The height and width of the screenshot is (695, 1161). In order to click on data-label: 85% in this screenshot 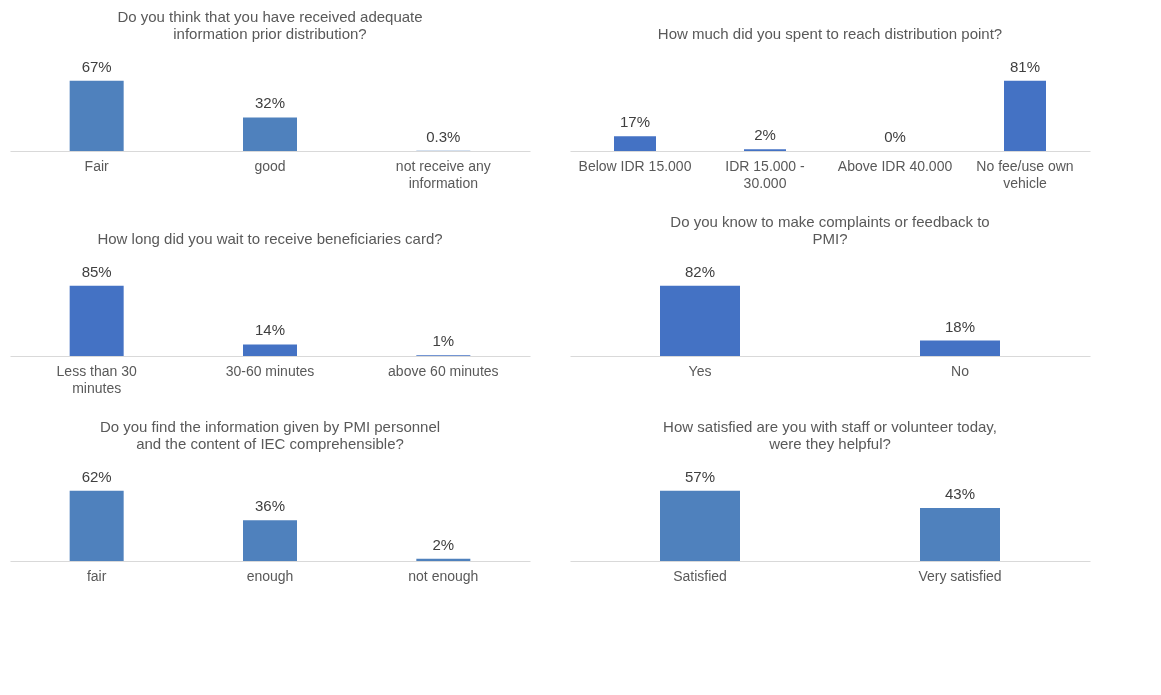, I will do `click(96, 271)`.